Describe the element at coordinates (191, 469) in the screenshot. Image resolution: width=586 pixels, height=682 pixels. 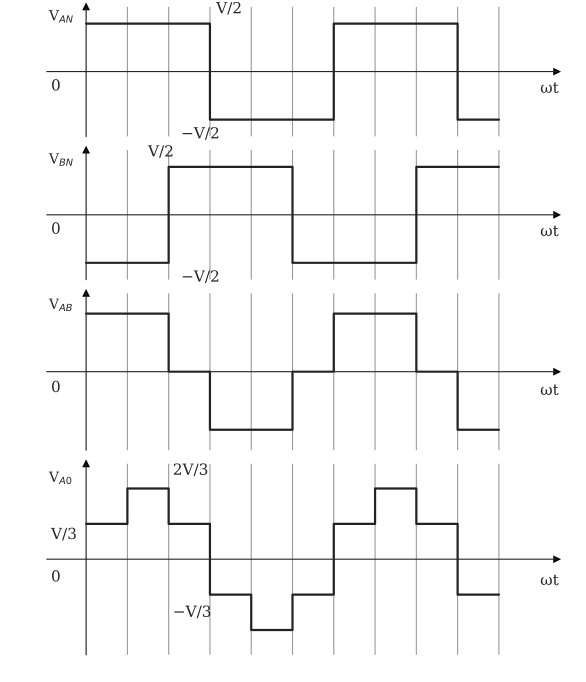
I see `text: 2V/3` at that location.